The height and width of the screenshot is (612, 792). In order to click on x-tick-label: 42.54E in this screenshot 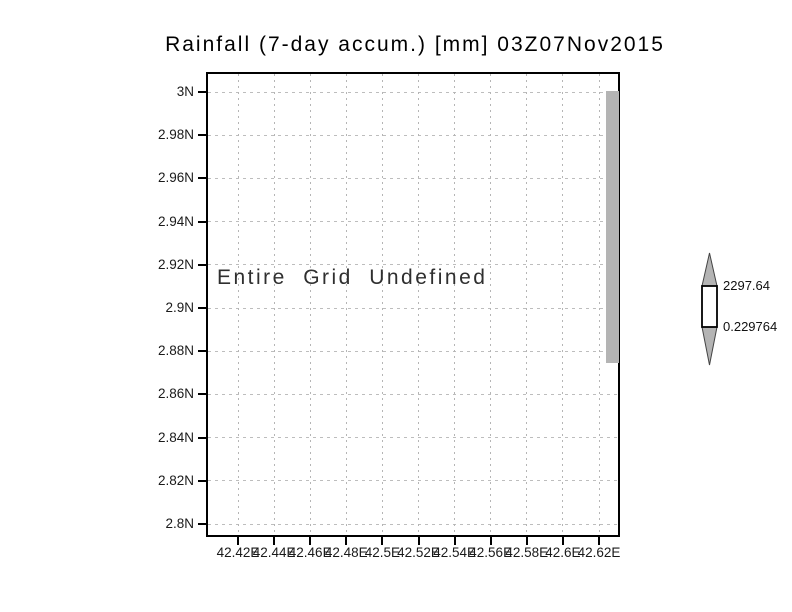, I will do `click(454, 552)`.